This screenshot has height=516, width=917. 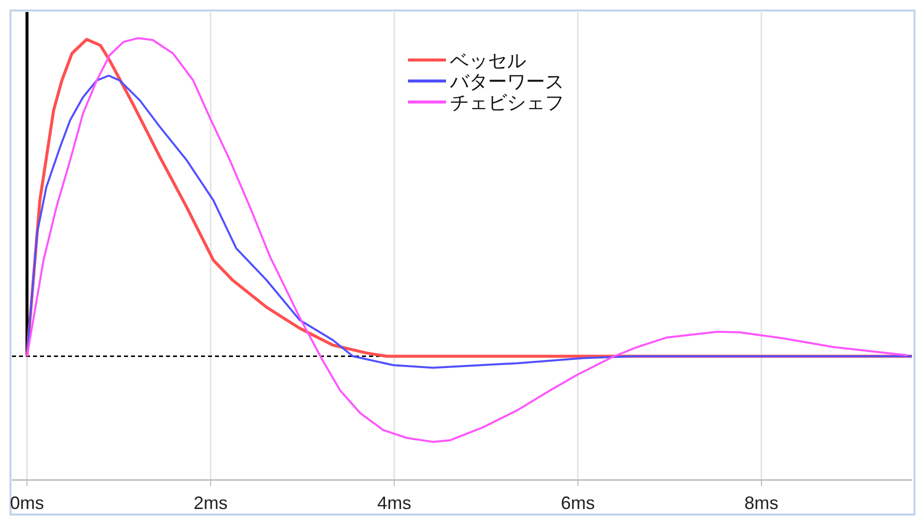 I want to click on x-tick-label: 0ms, so click(x=27, y=503).